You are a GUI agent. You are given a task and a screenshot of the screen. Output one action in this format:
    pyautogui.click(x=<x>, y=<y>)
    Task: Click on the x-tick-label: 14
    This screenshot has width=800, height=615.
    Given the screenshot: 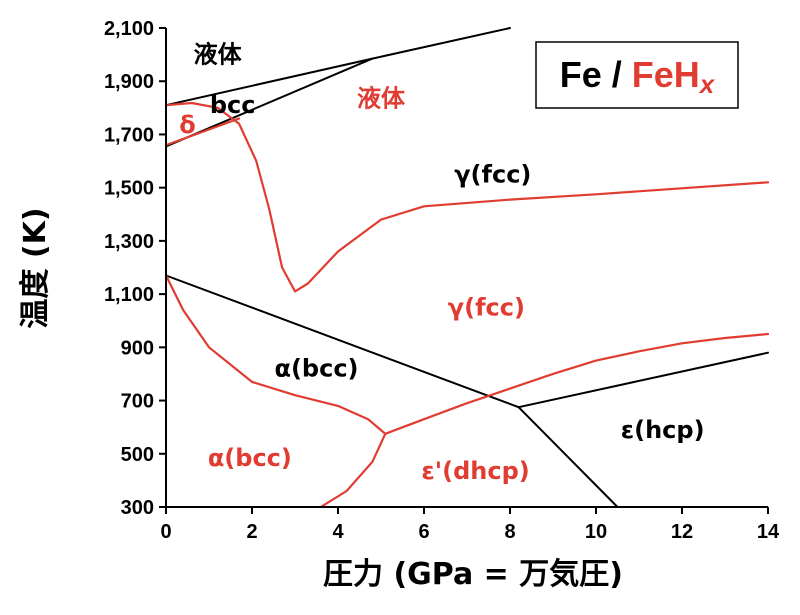 What is the action you would take?
    pyautogui.click(x=768, y=532)
    